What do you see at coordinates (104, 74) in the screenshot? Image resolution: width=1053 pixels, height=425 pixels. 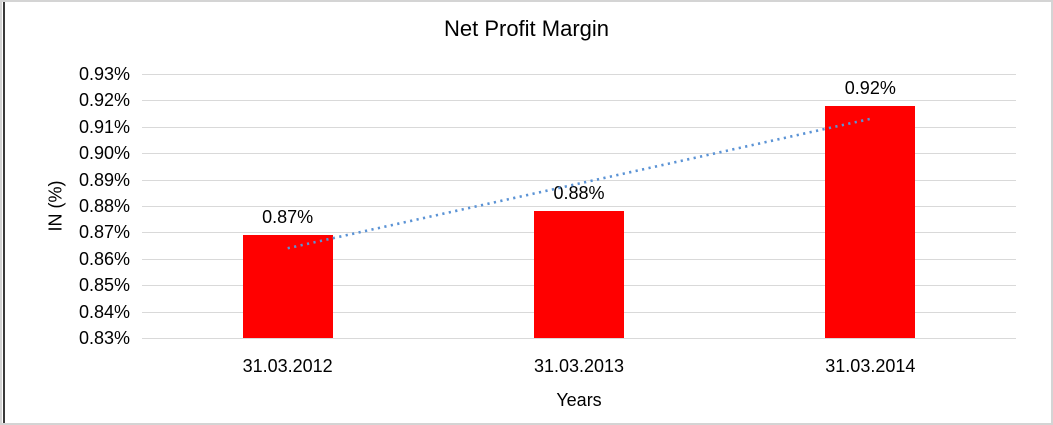 I see `y-tick-label: 0.93%` at bounding box center [104, 74].